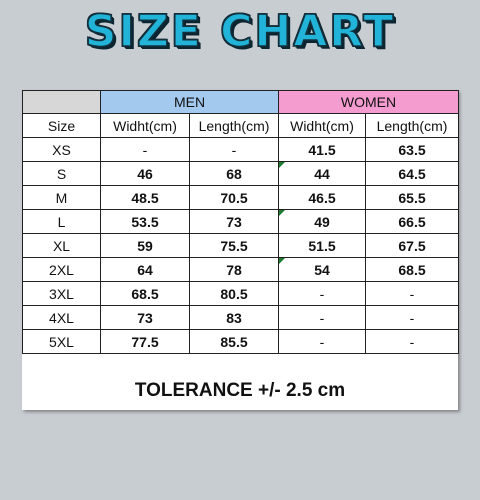 The image size is (480, 500). What do you see at coordinates (412, 149) in the screenshot?
I see `women-length-cell: 63.5` at bounding box center [412, 149].